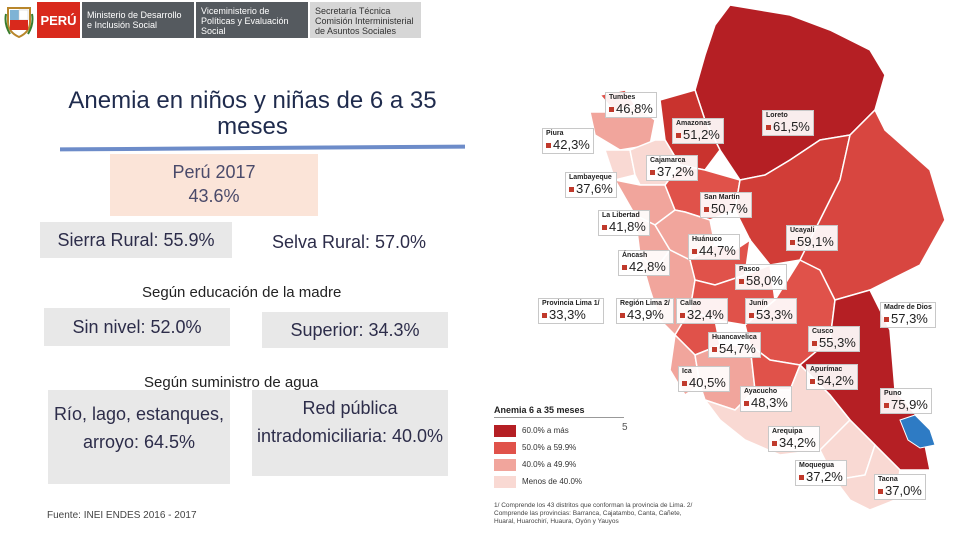 This screenshot has width=960, height=540. I want to click on label-cusco: Cusco 55,3%, so click(834, 339).